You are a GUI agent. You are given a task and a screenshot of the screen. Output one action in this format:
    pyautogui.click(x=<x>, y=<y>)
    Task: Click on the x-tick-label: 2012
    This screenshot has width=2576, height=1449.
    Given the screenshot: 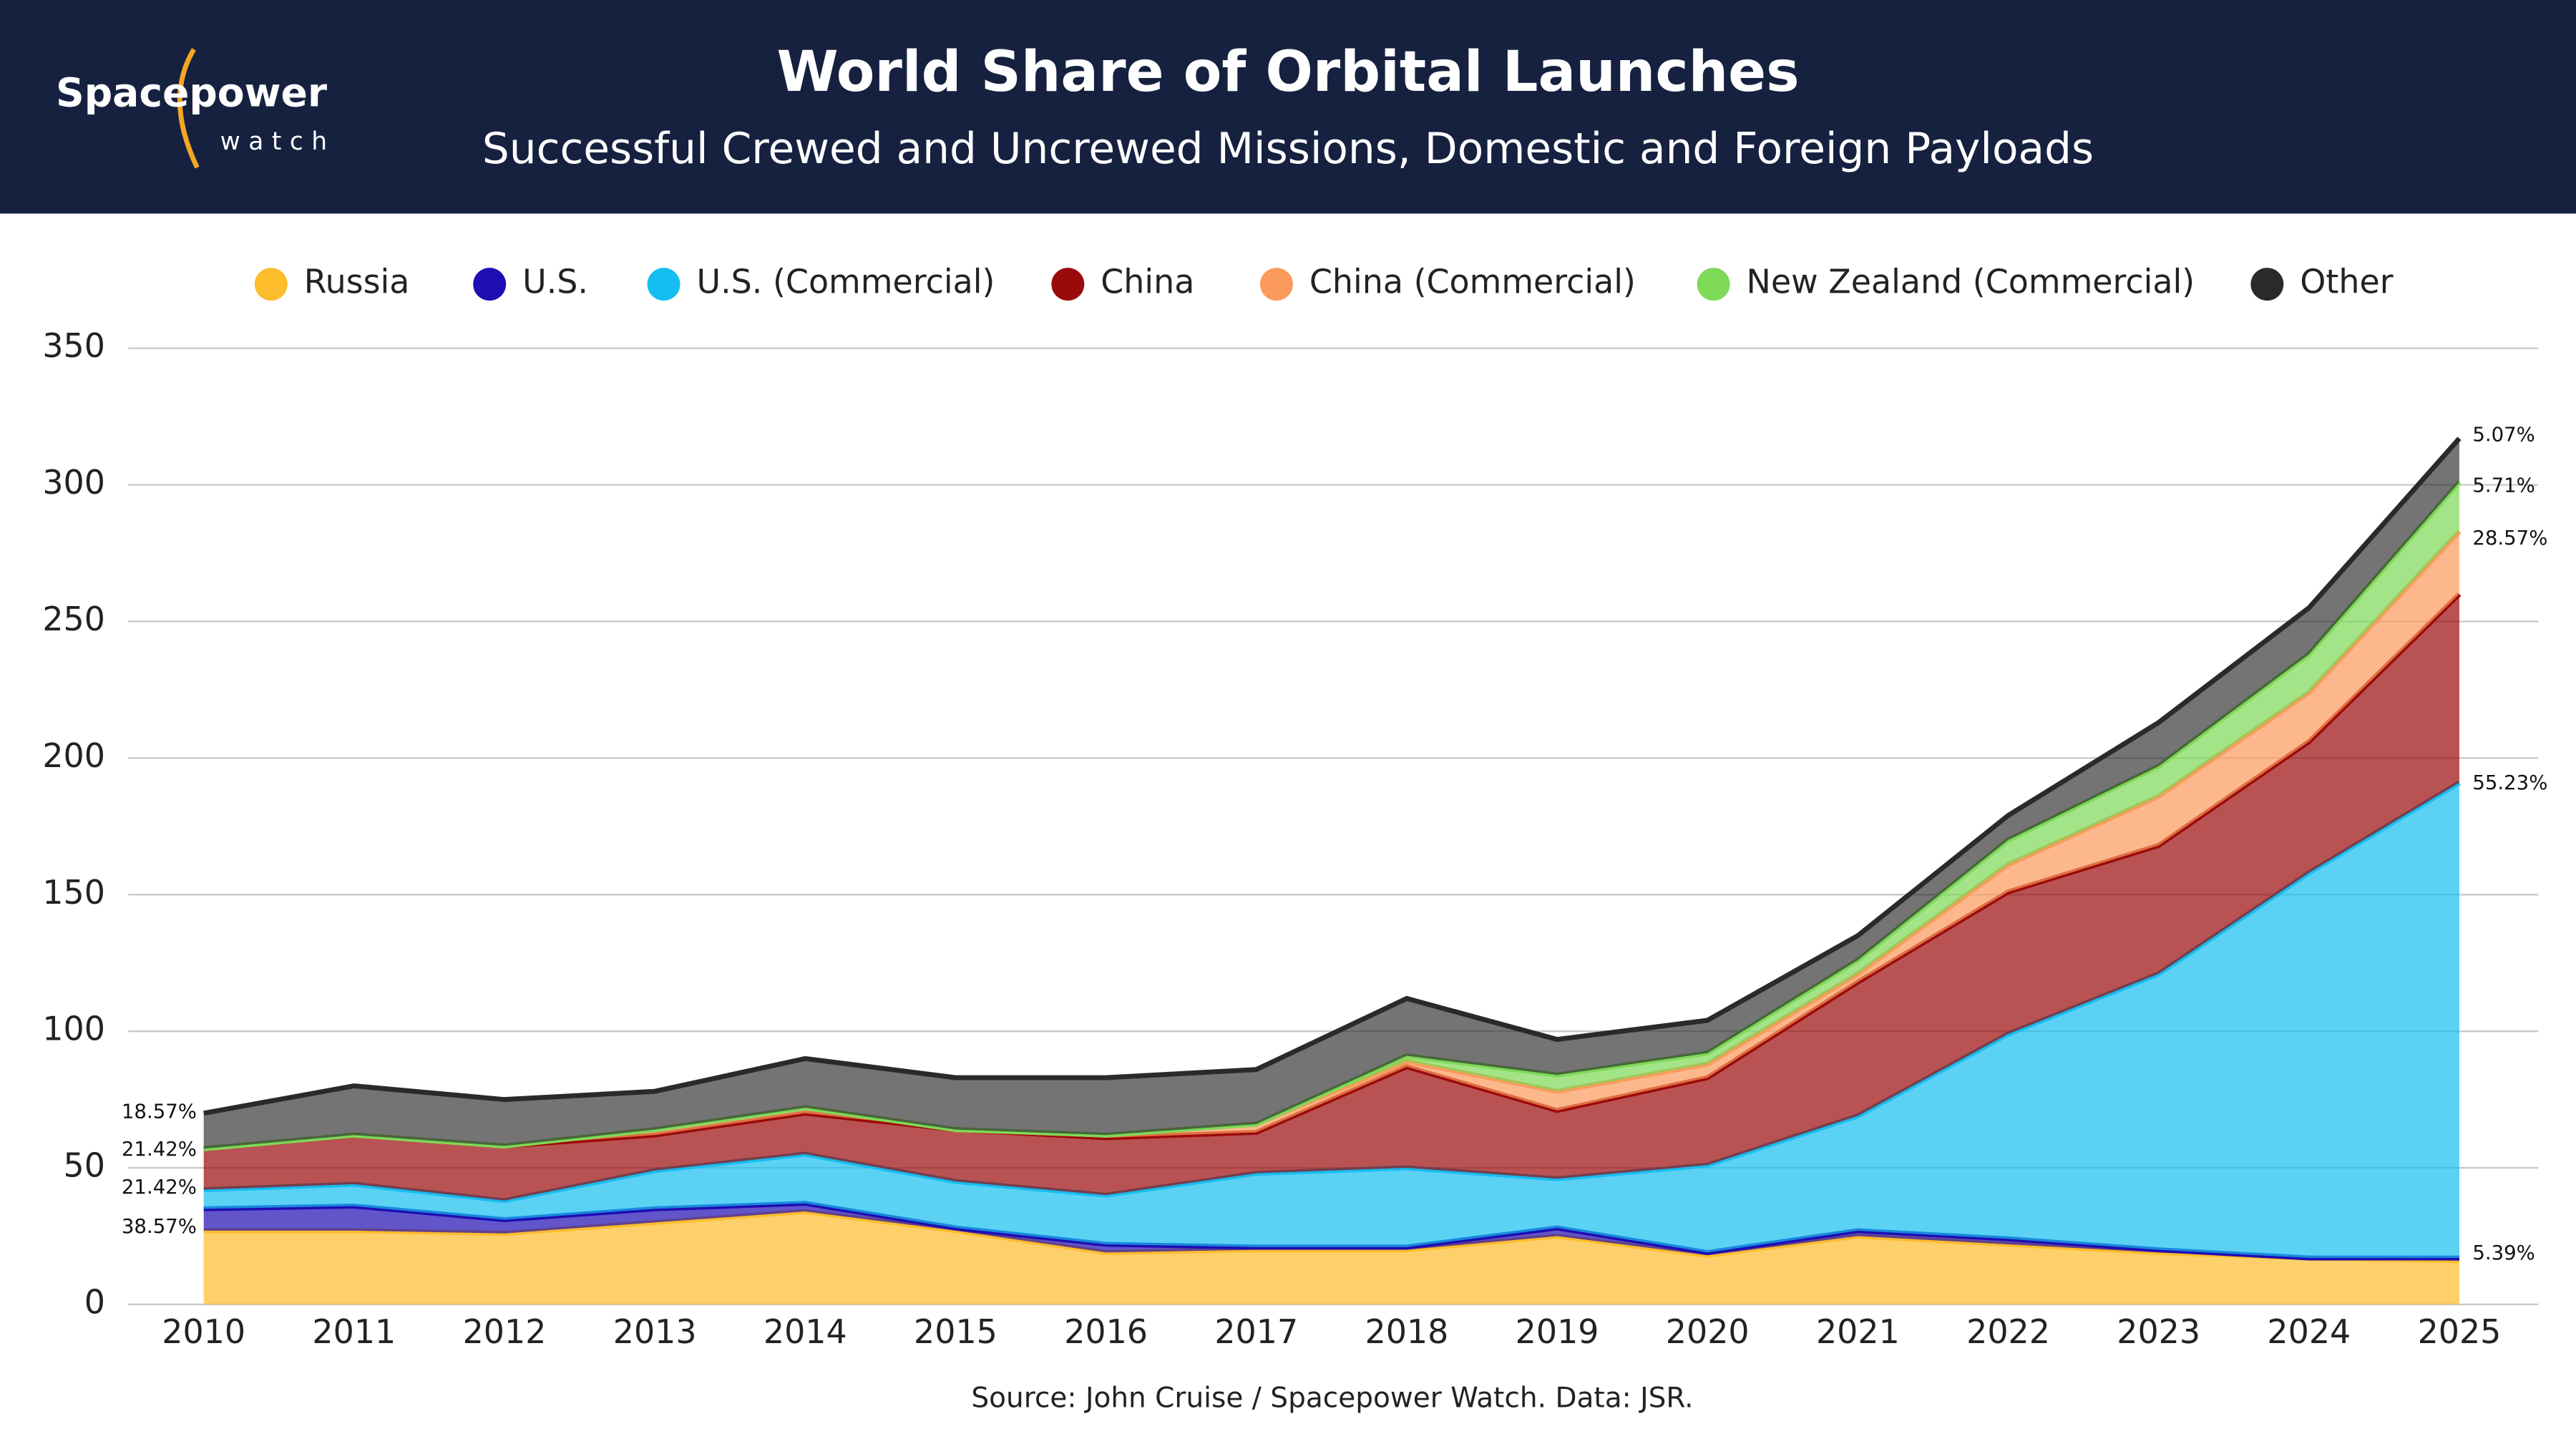 What is the action you would take?
    pyautogui.click(x=505, y=1331)
    